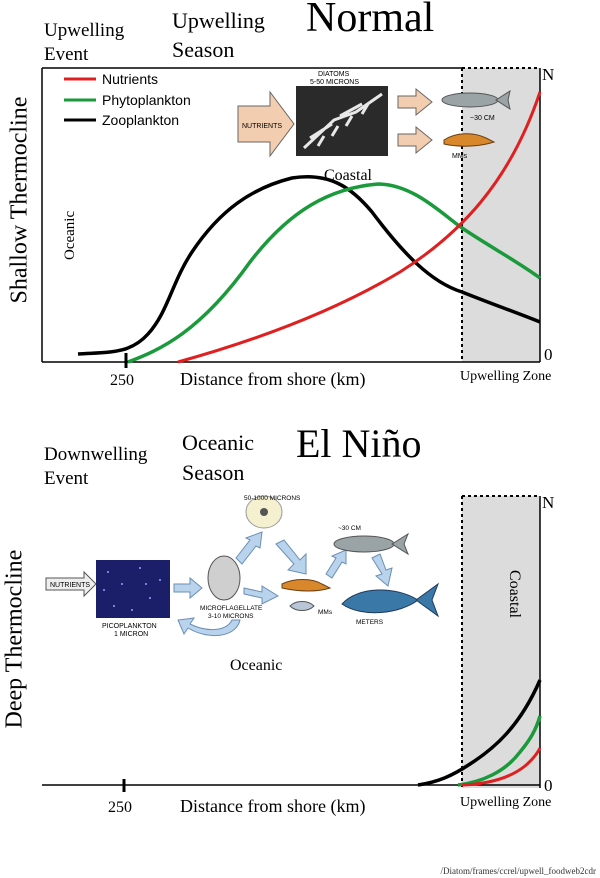 The width and height of the screenshot is (600, 878). What do you see at coordinates (306, 585) in the screenshot?
I see `krill-icon-bottom` at bounding box center [306, 585].